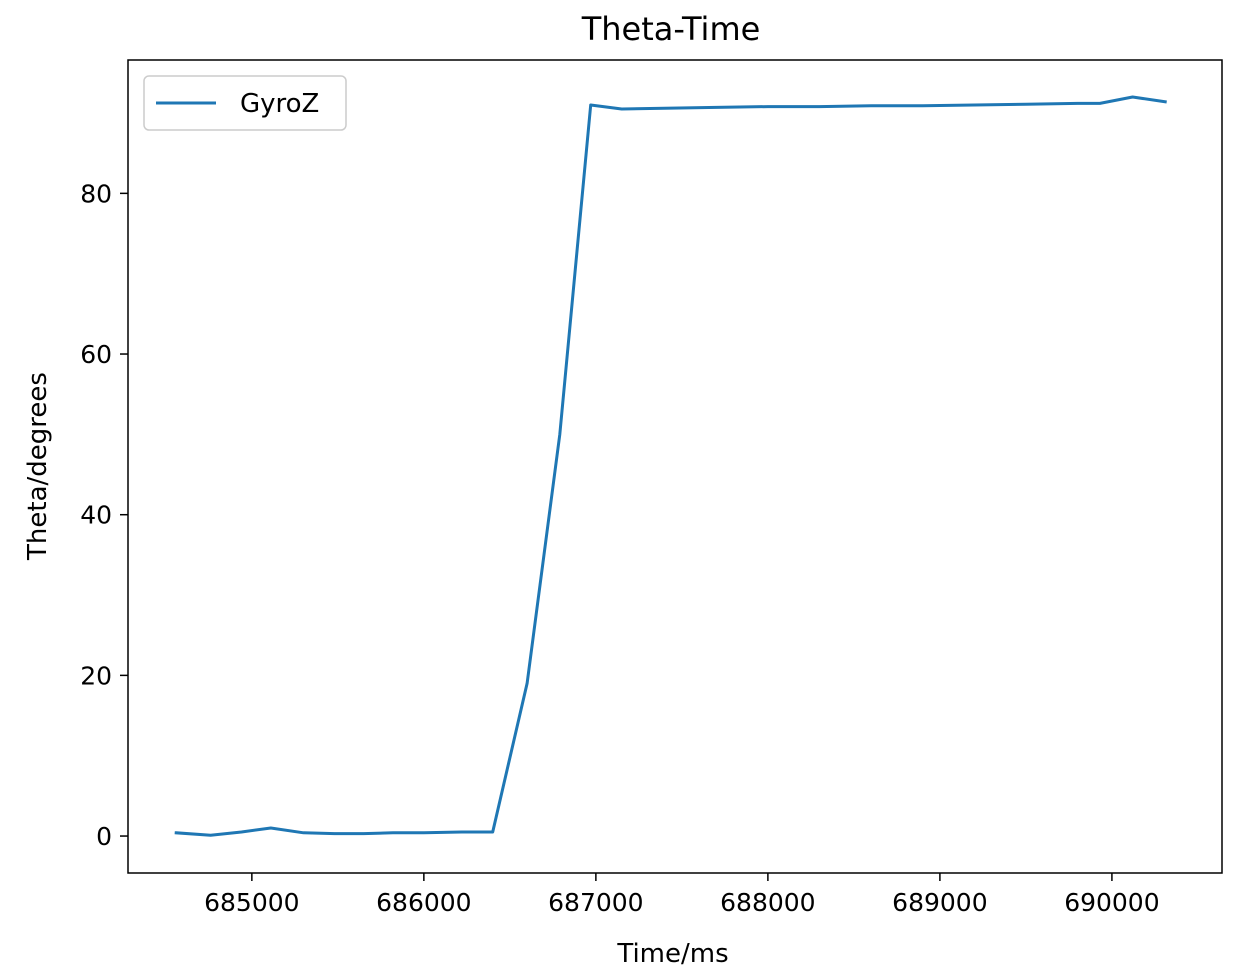 The width and height of the screenshot is (1248, 978). I want to click on legend-box, so click(245, 103).